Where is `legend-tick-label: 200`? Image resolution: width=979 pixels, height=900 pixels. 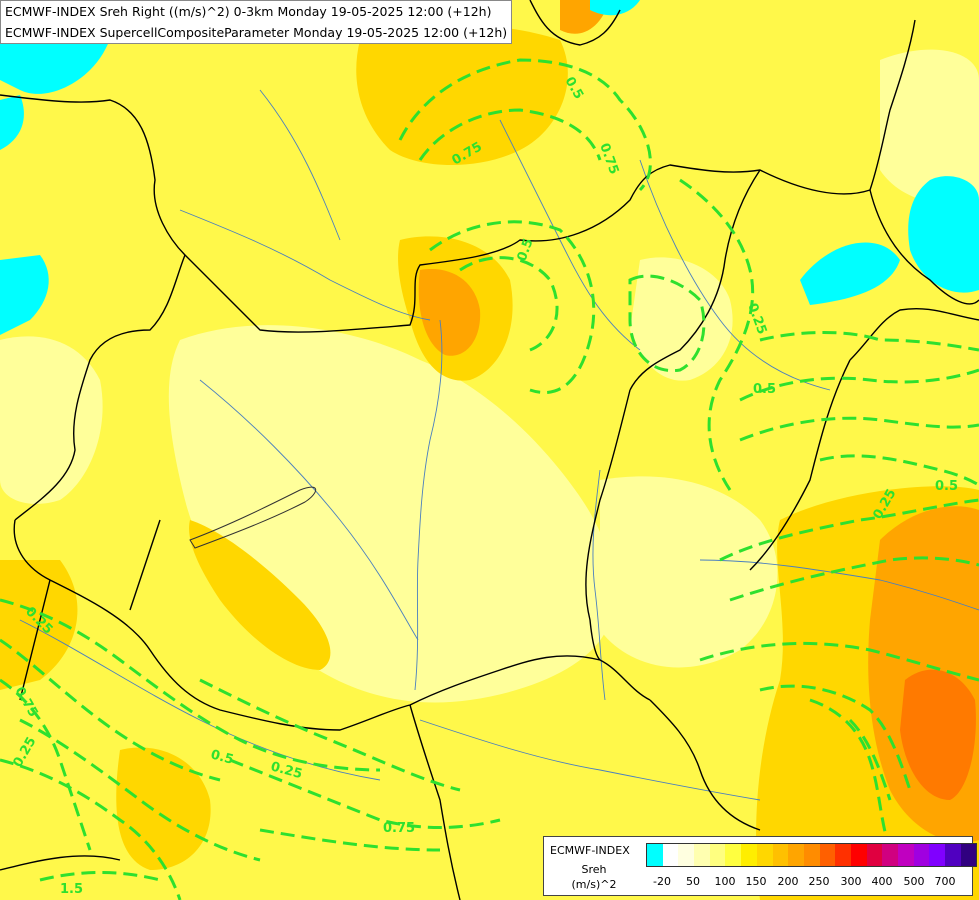
legend-tick-label: 200 is located at coordinates (788, 881).